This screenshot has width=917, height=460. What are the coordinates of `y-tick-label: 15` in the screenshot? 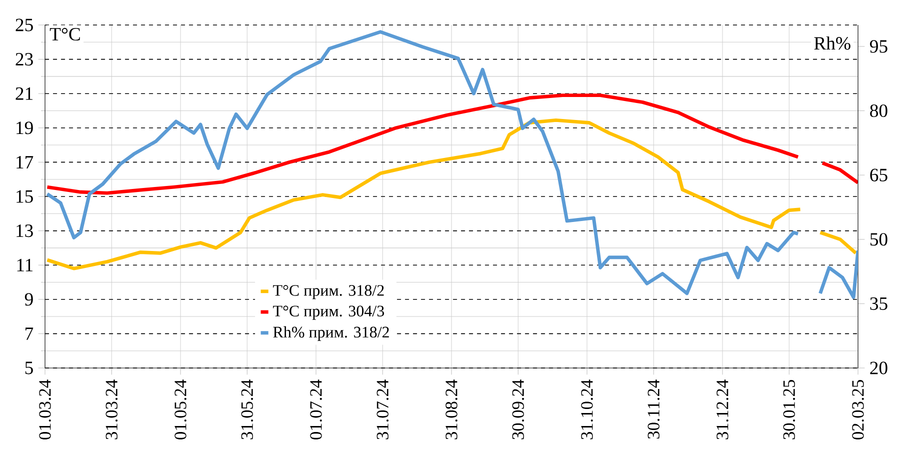 It's located at (24, 196).